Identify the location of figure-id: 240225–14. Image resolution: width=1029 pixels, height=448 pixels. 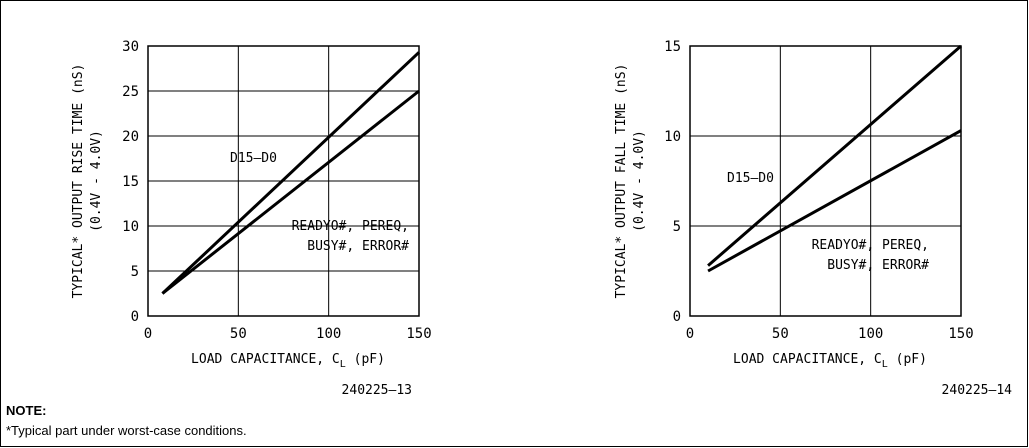
(977, 390).